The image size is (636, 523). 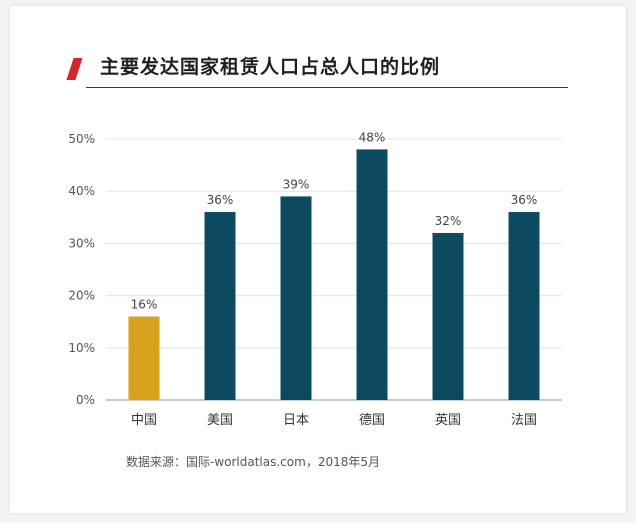 What do you see at coordinates (81, 243) in the screenshot?
I see `y-tick-label: 30%` at bounding box center [81, 243].